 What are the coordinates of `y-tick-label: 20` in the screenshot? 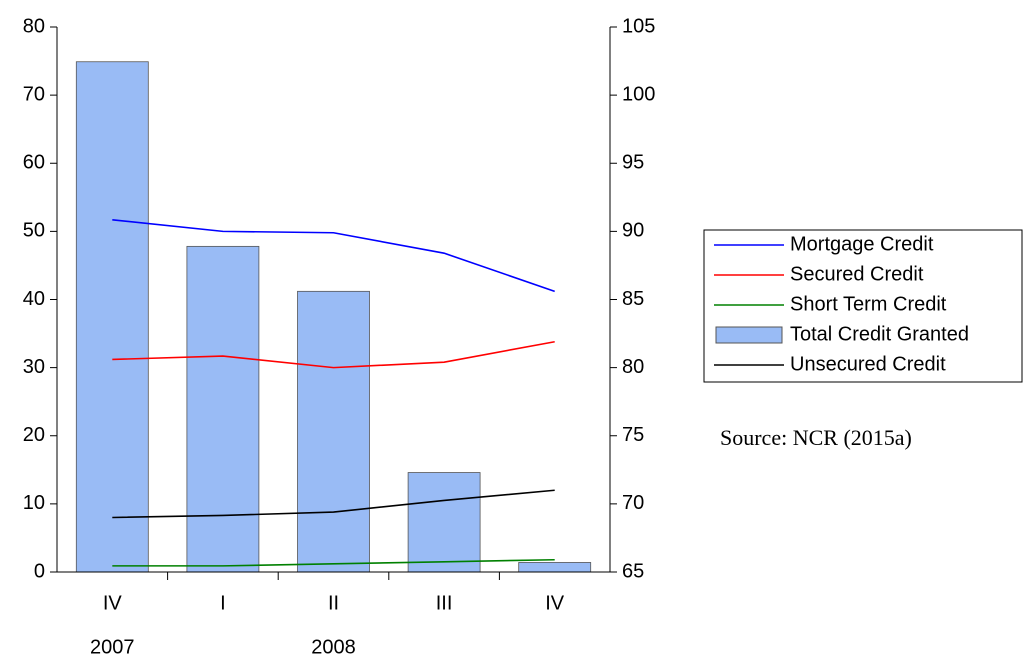 It's located at (34, 435).